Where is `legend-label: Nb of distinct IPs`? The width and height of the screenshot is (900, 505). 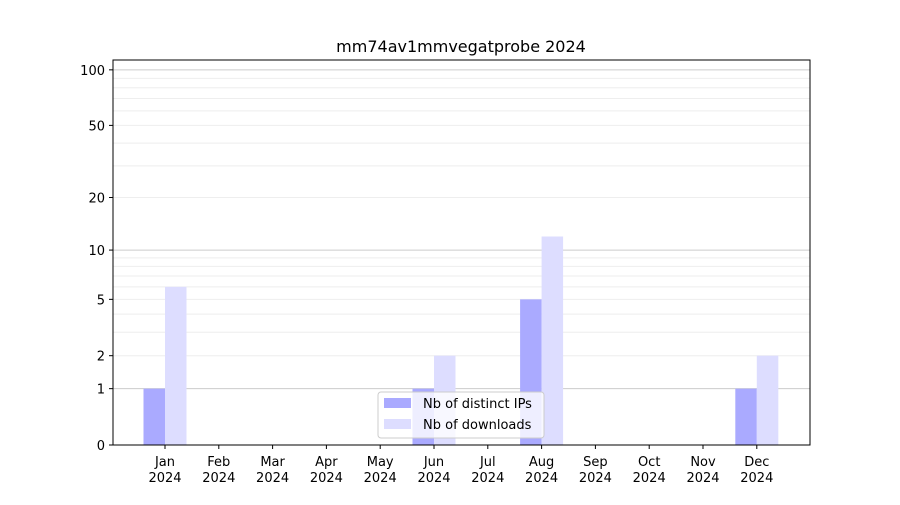
legend-label: Nb of distinct IPs is located at coordinates (477, 404).